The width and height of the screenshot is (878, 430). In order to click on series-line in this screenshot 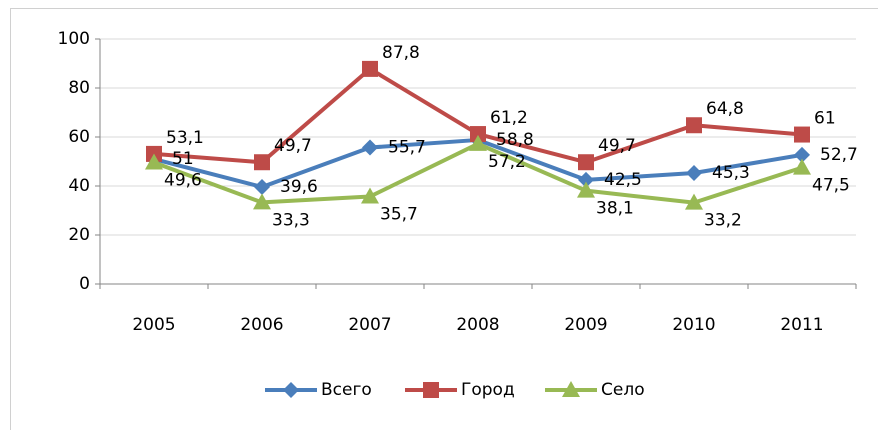, I will do `click(478, 173)`.